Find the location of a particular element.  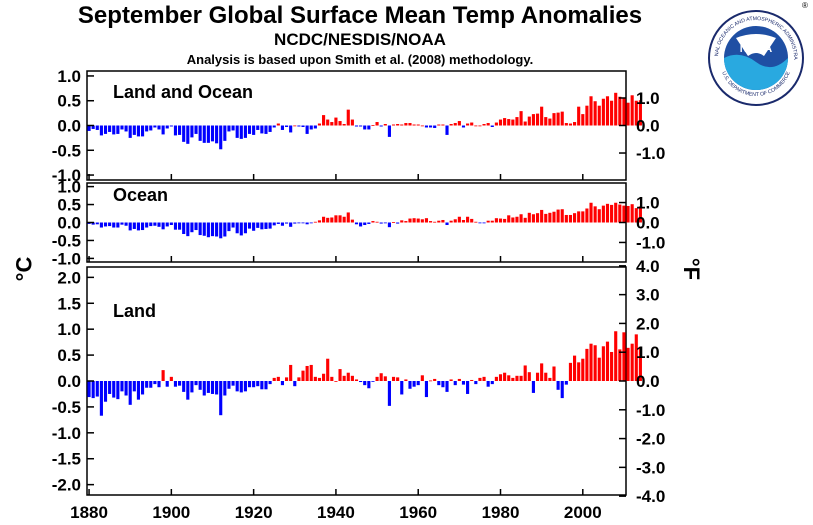

right-tick-label: 0.0 is located at coordinates (648, 381).